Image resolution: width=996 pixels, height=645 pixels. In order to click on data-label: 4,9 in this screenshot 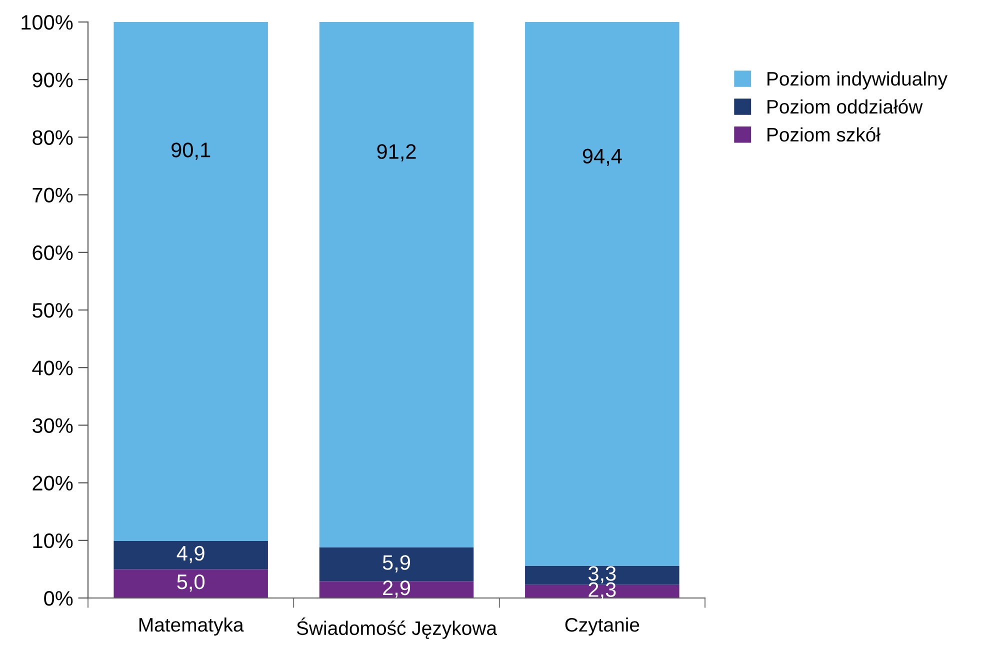, I will do `click(190, 555)`.